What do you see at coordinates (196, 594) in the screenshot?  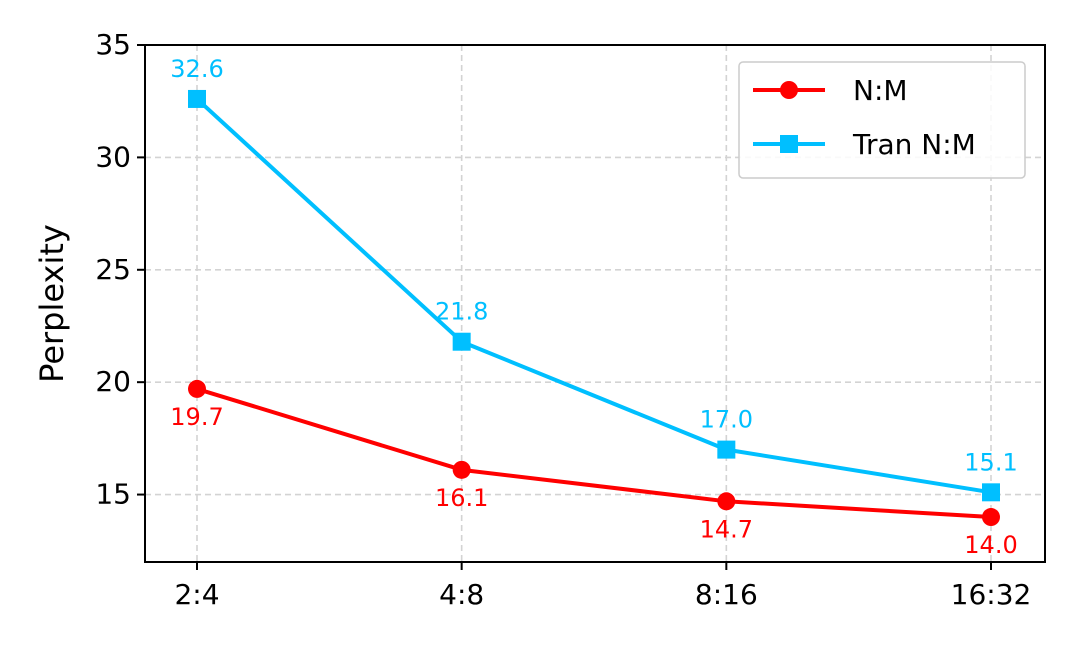 I see `x-tick-label: 2:4` at bounding box center [196, 594].